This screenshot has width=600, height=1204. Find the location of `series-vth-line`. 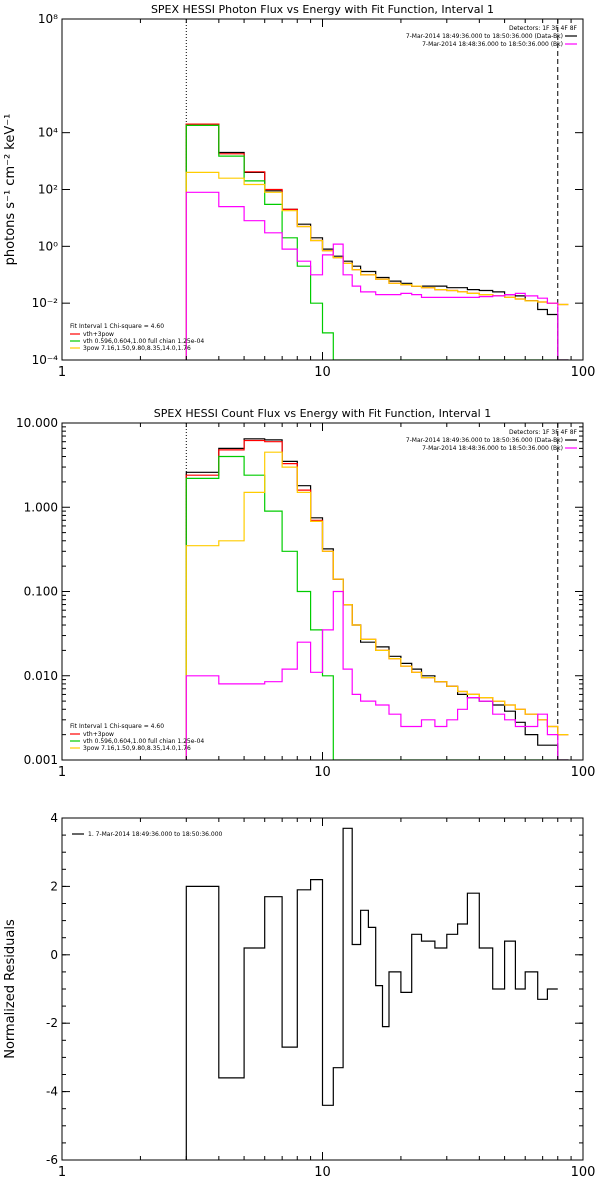

series-vth-line is located at coordinates (377, 242).